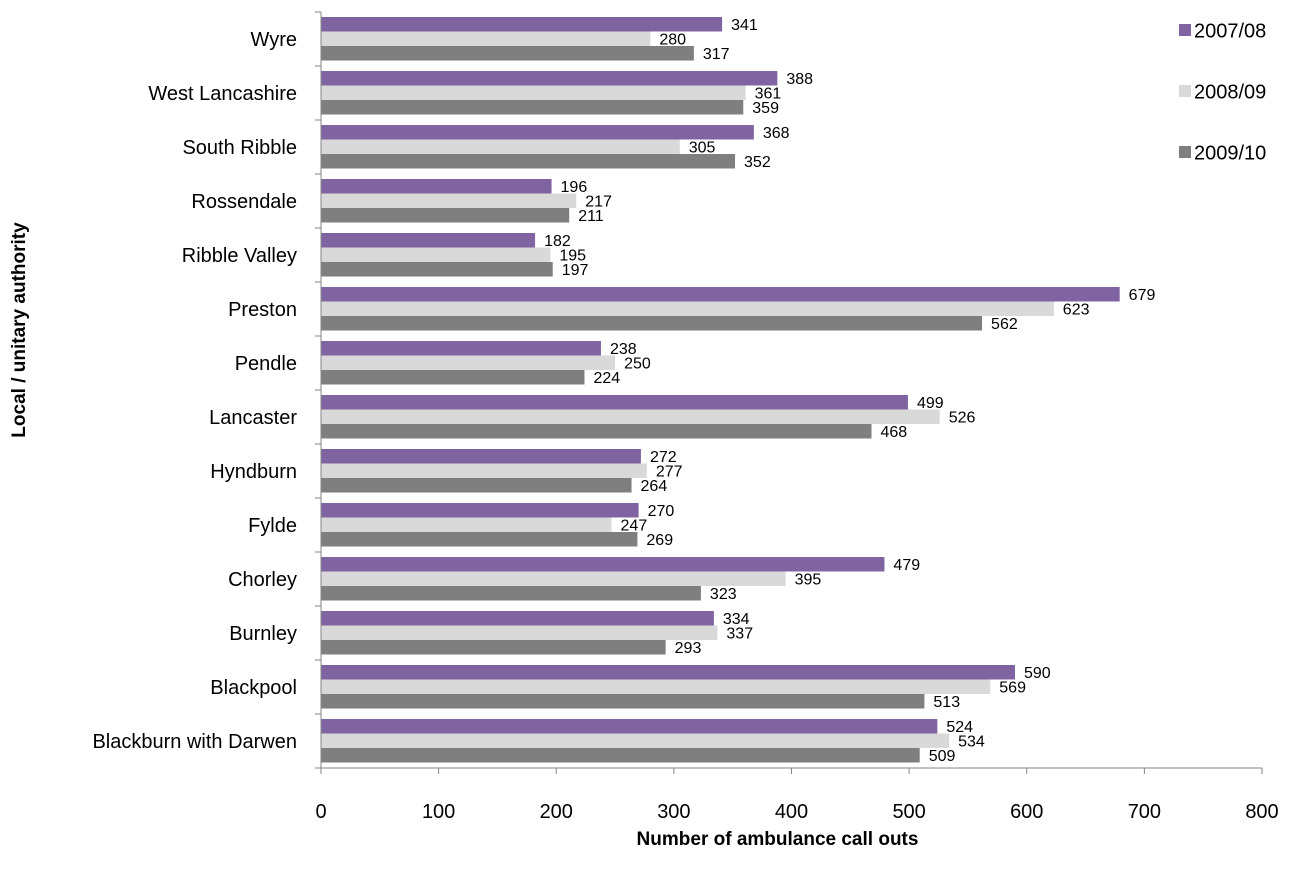  Describe the element at coordinates (480, 510) in the screenshot. I see `bar-2007-08-fylde` at that location.